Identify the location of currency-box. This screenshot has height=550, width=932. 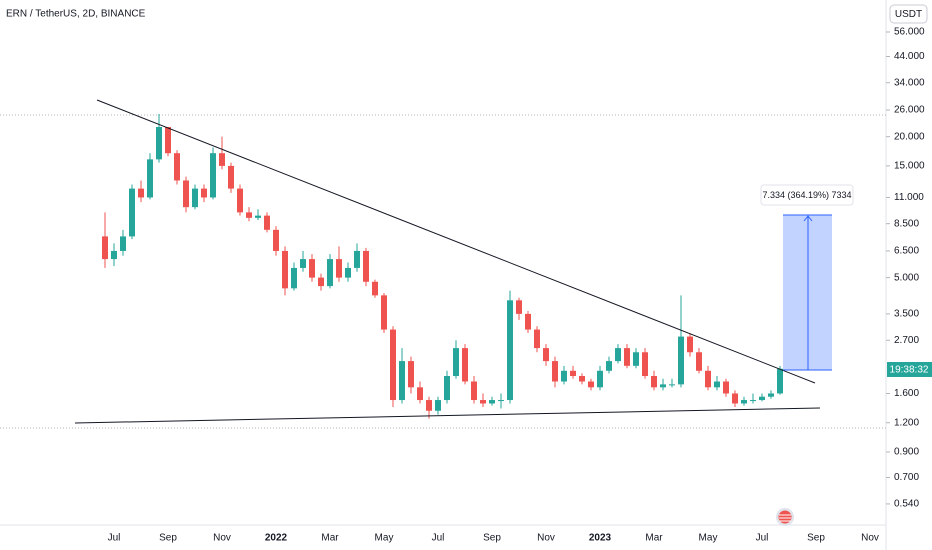
(908, 14).